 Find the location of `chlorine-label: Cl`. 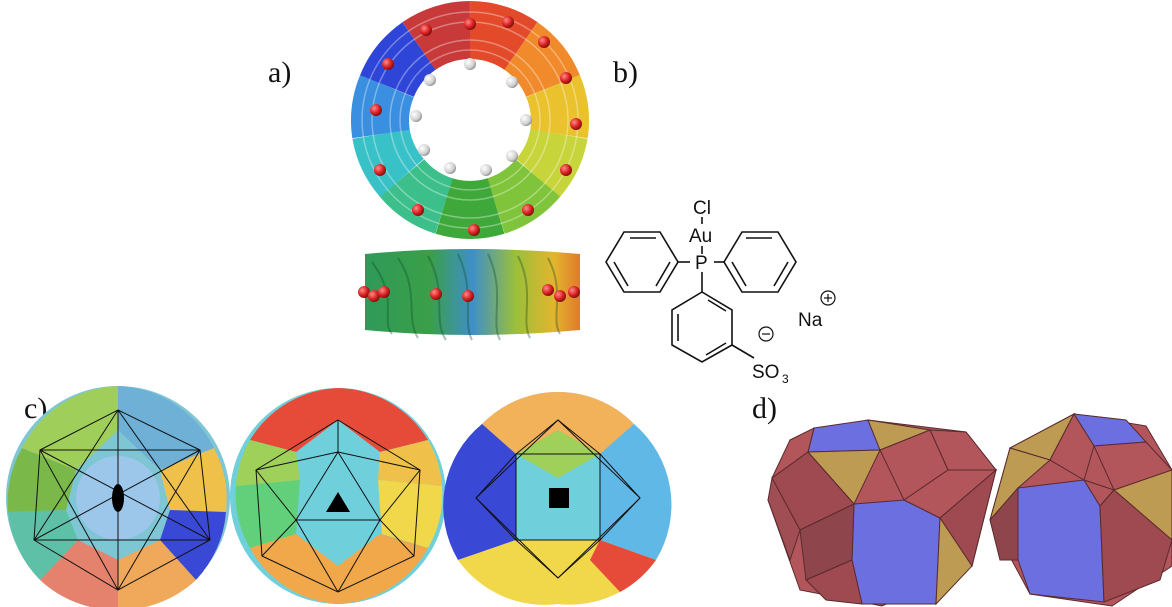

chlorine-label: Cl is located at coordinates (702, 208).